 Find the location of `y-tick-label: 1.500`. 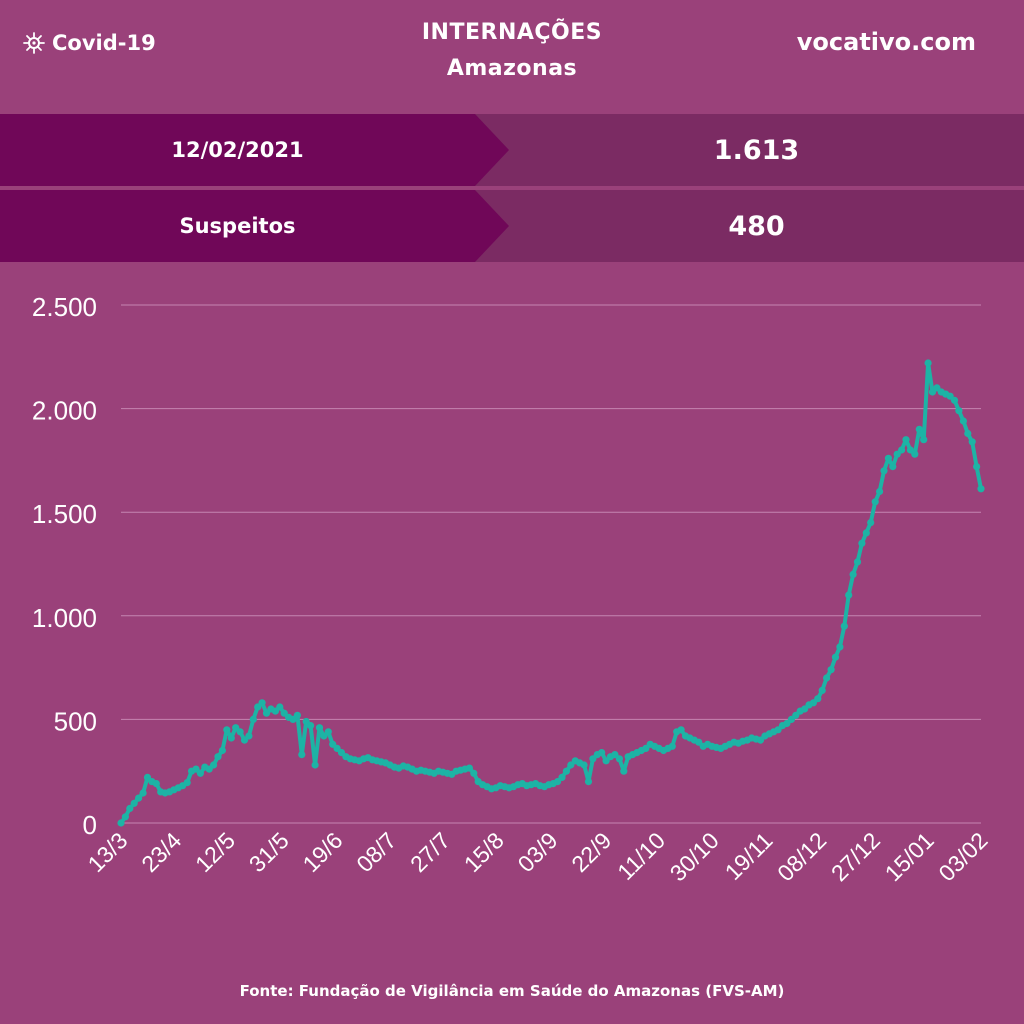

y-tick-label: 1.500 is located at coordinates (64, 514).